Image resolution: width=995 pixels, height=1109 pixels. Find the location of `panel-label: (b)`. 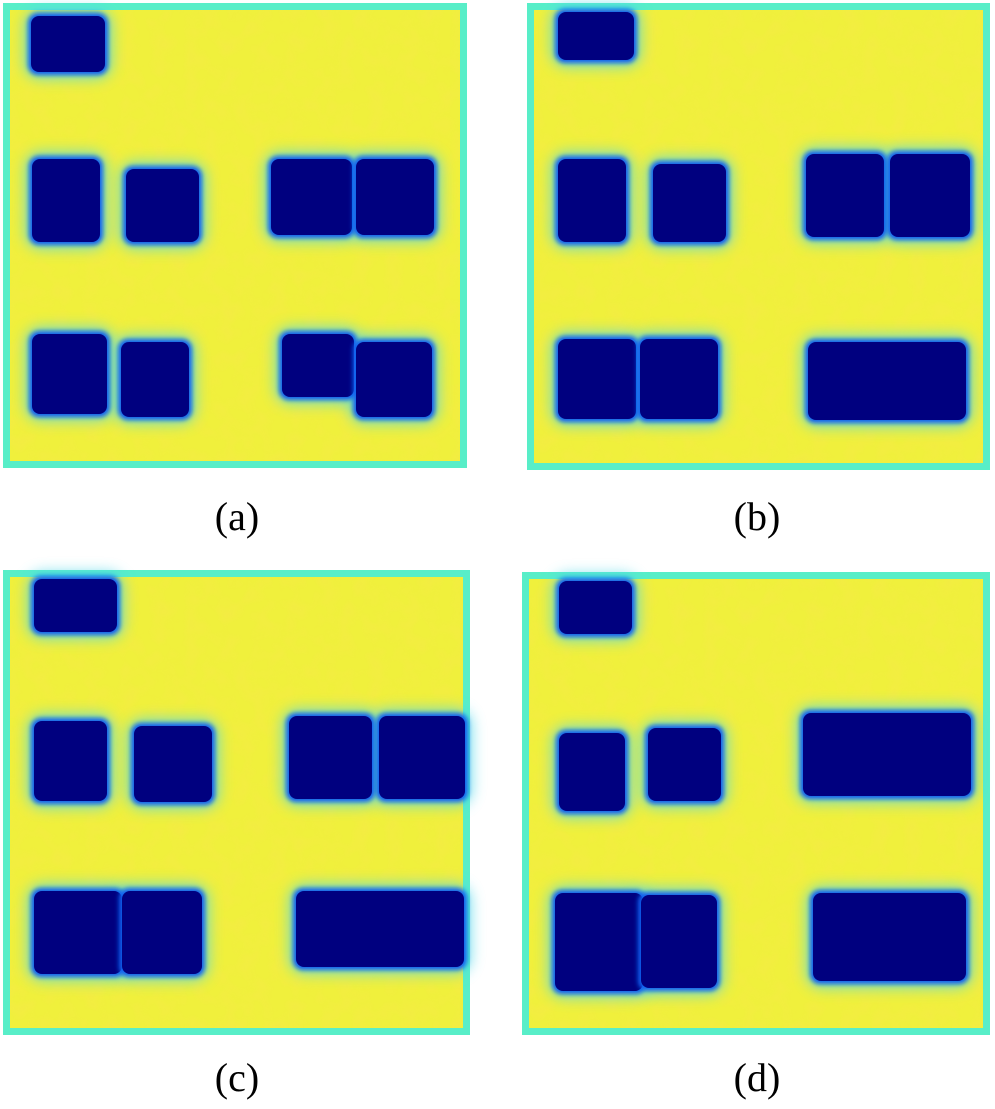

panel-label: (b) is located at coordinates (757, 516).